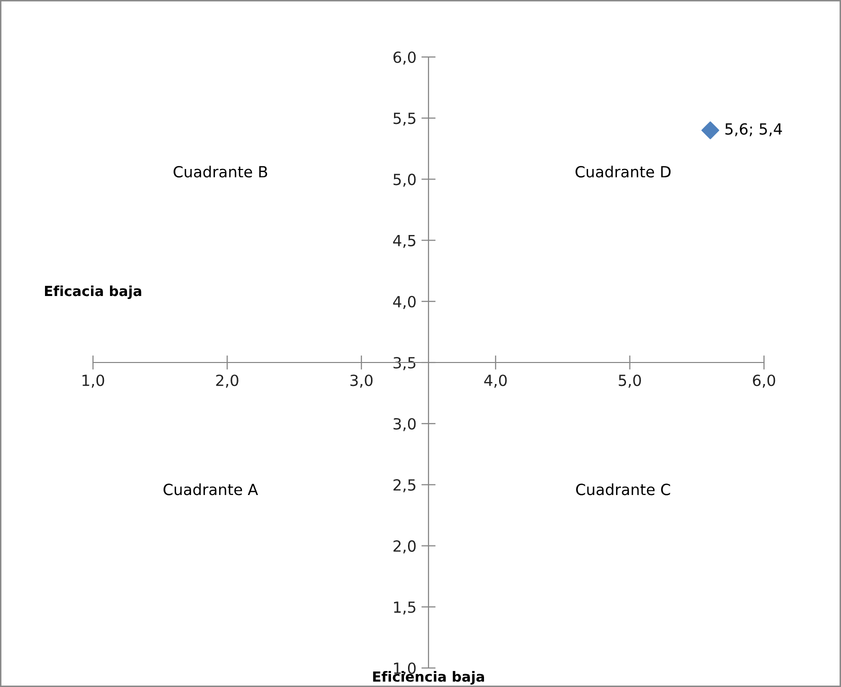 This screenshot has width=841, height=687. Describe the element at coordinates (629, 381) in the screenshot. I see `x-tick-label: 5,0` at that location.